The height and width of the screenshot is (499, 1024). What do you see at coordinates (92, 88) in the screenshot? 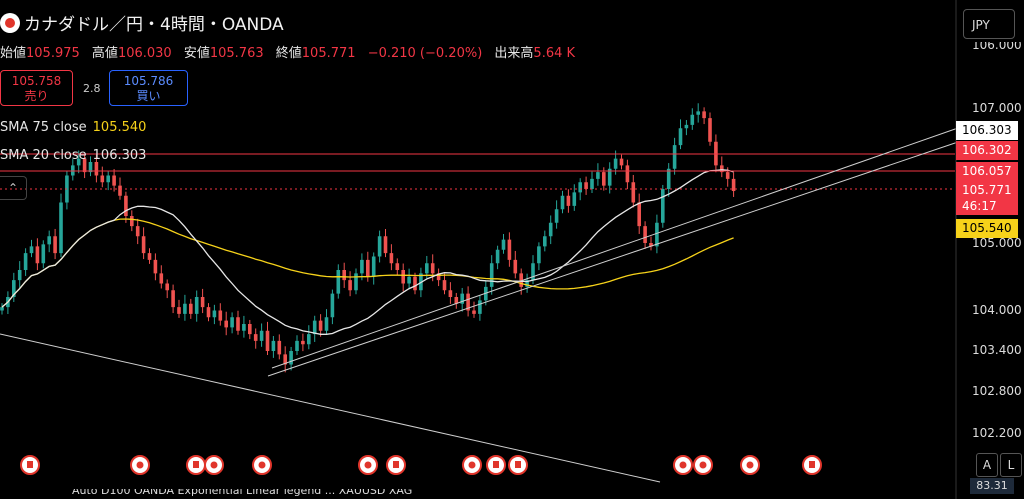
I see `spread-value: 2.8` at bounding box center [92, 88].